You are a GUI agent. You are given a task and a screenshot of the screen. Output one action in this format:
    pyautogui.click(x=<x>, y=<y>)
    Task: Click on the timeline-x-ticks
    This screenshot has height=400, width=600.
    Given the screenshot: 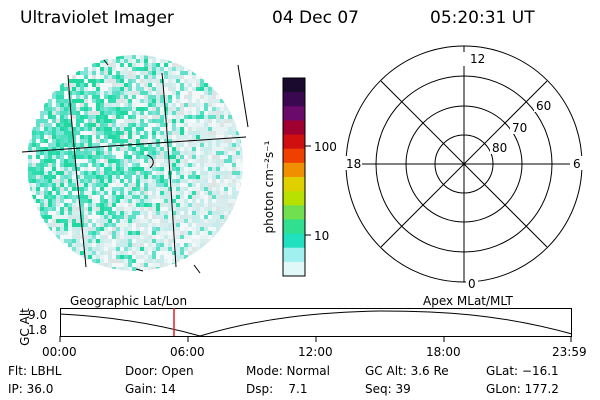 What is the action you would take?
    pyautogui.click(x=315, y=339)
    